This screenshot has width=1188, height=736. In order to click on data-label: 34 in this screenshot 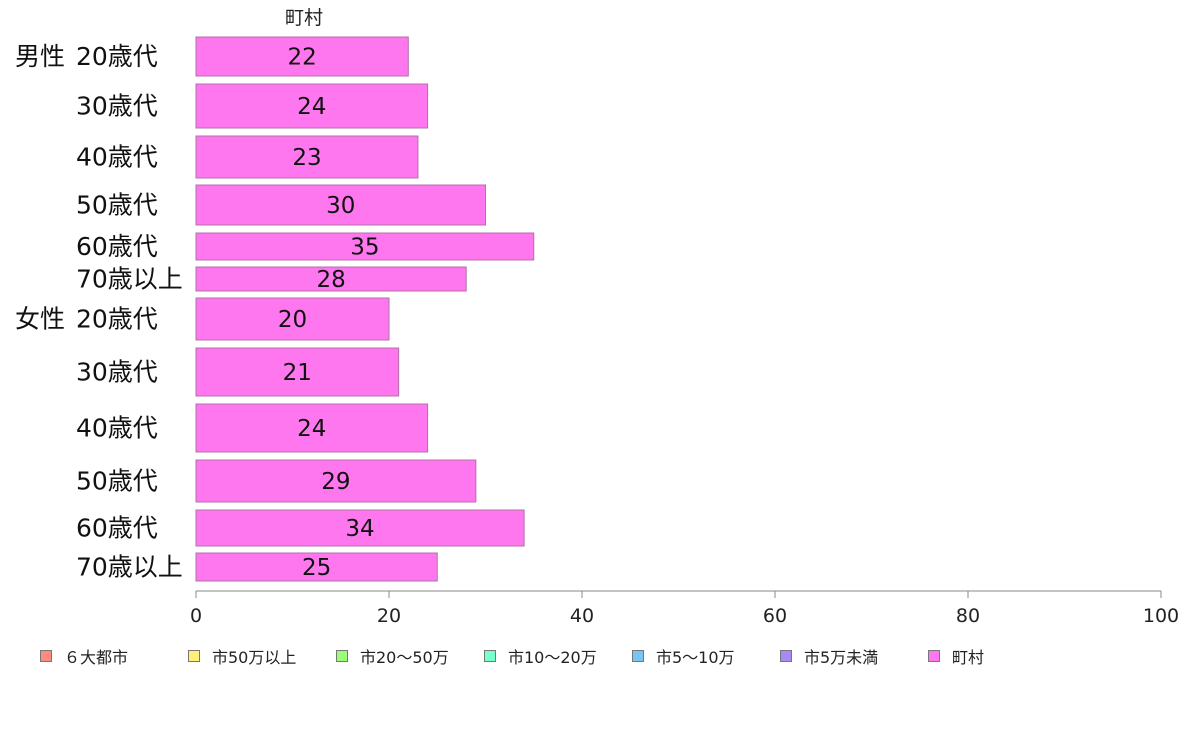, I will do `click(359, 529)`.